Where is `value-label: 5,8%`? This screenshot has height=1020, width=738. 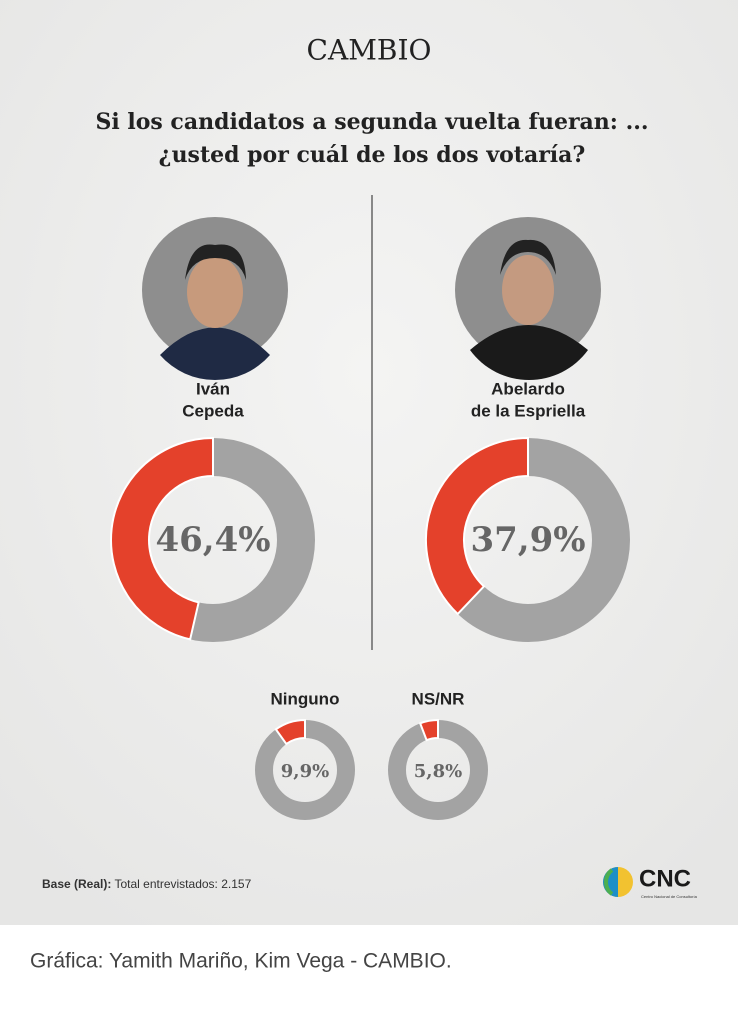 value-label: 5,8% is located at coordinates (438, 771).